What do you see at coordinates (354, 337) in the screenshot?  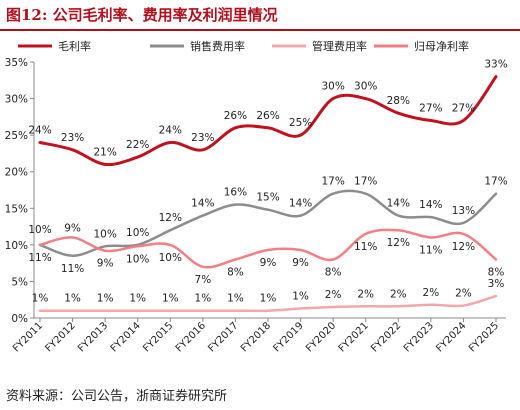 I see `x-tick-label: FY2021` at bounding box center [354, 337].